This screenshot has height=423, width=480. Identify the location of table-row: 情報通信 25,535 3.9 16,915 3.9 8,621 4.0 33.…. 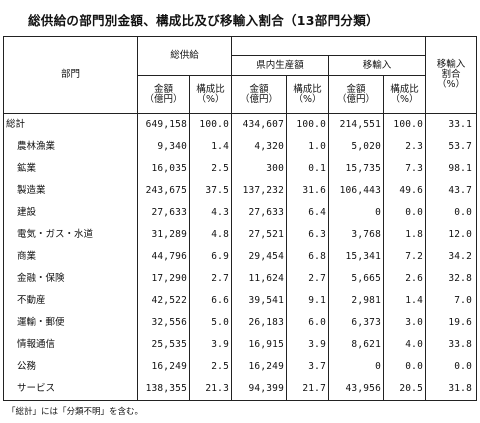
(240, 345).